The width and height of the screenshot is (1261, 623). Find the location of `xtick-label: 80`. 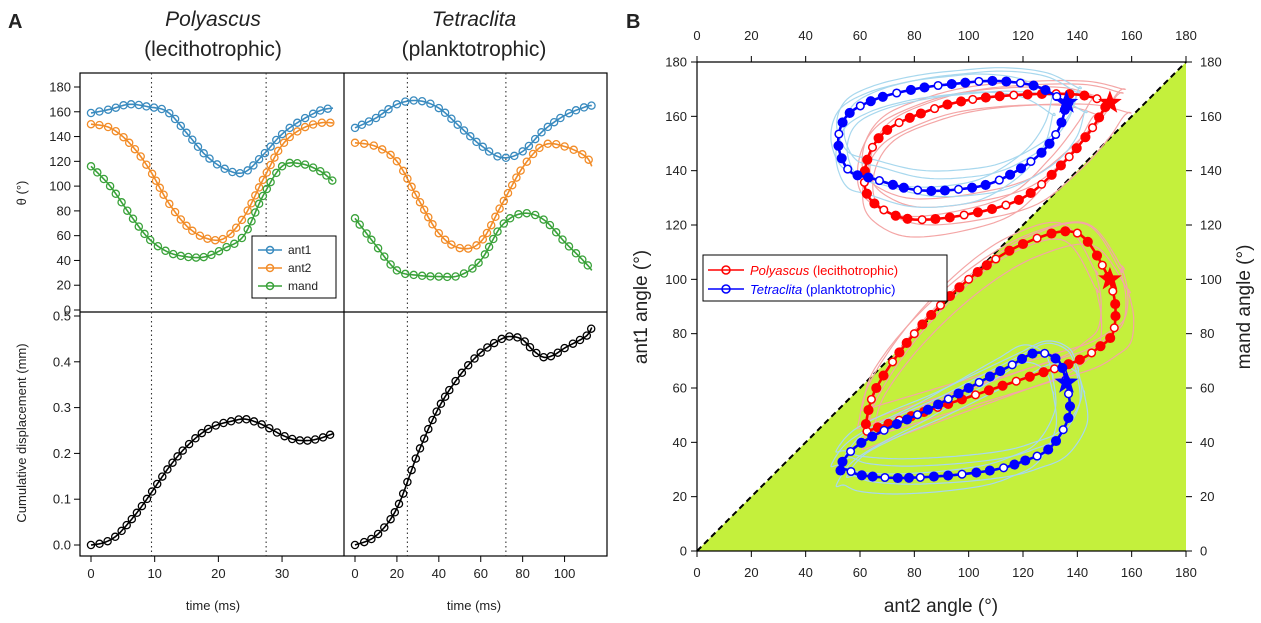

xtick-label: 80 is located at coordinates (522, 573).